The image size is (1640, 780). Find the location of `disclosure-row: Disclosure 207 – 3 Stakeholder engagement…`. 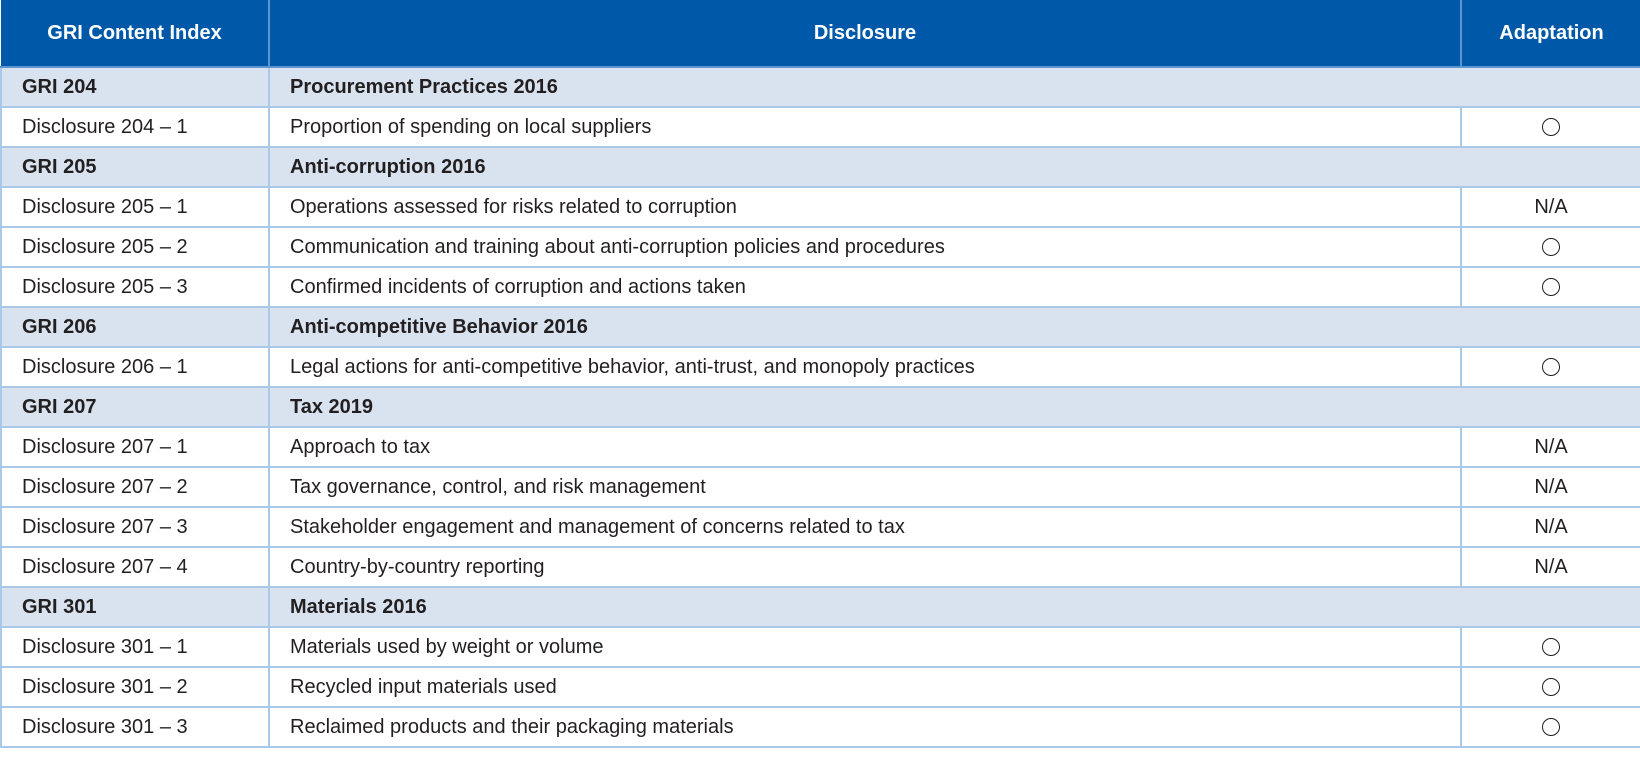

disclosure-row: Disclosure 207 – 3 Stakeholder engagement… is located at coordinates (820, 527).